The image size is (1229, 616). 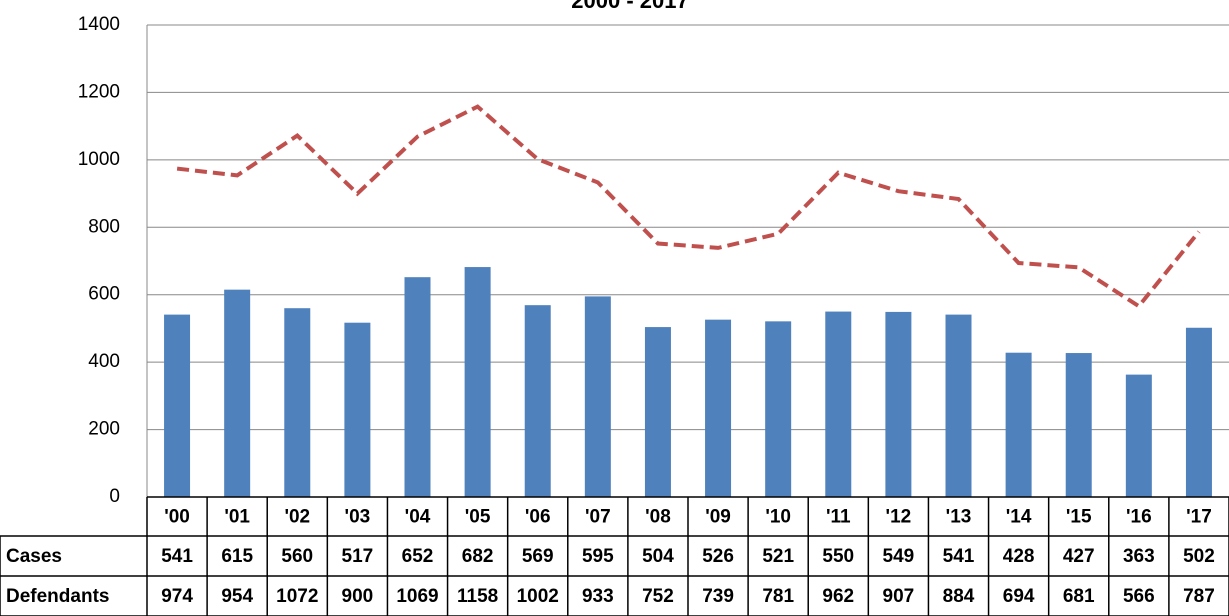 What do you see at coordinates (418, 517) in the screenshot?
I see `x-tick-label: '04` at bounding box center [418, 517].